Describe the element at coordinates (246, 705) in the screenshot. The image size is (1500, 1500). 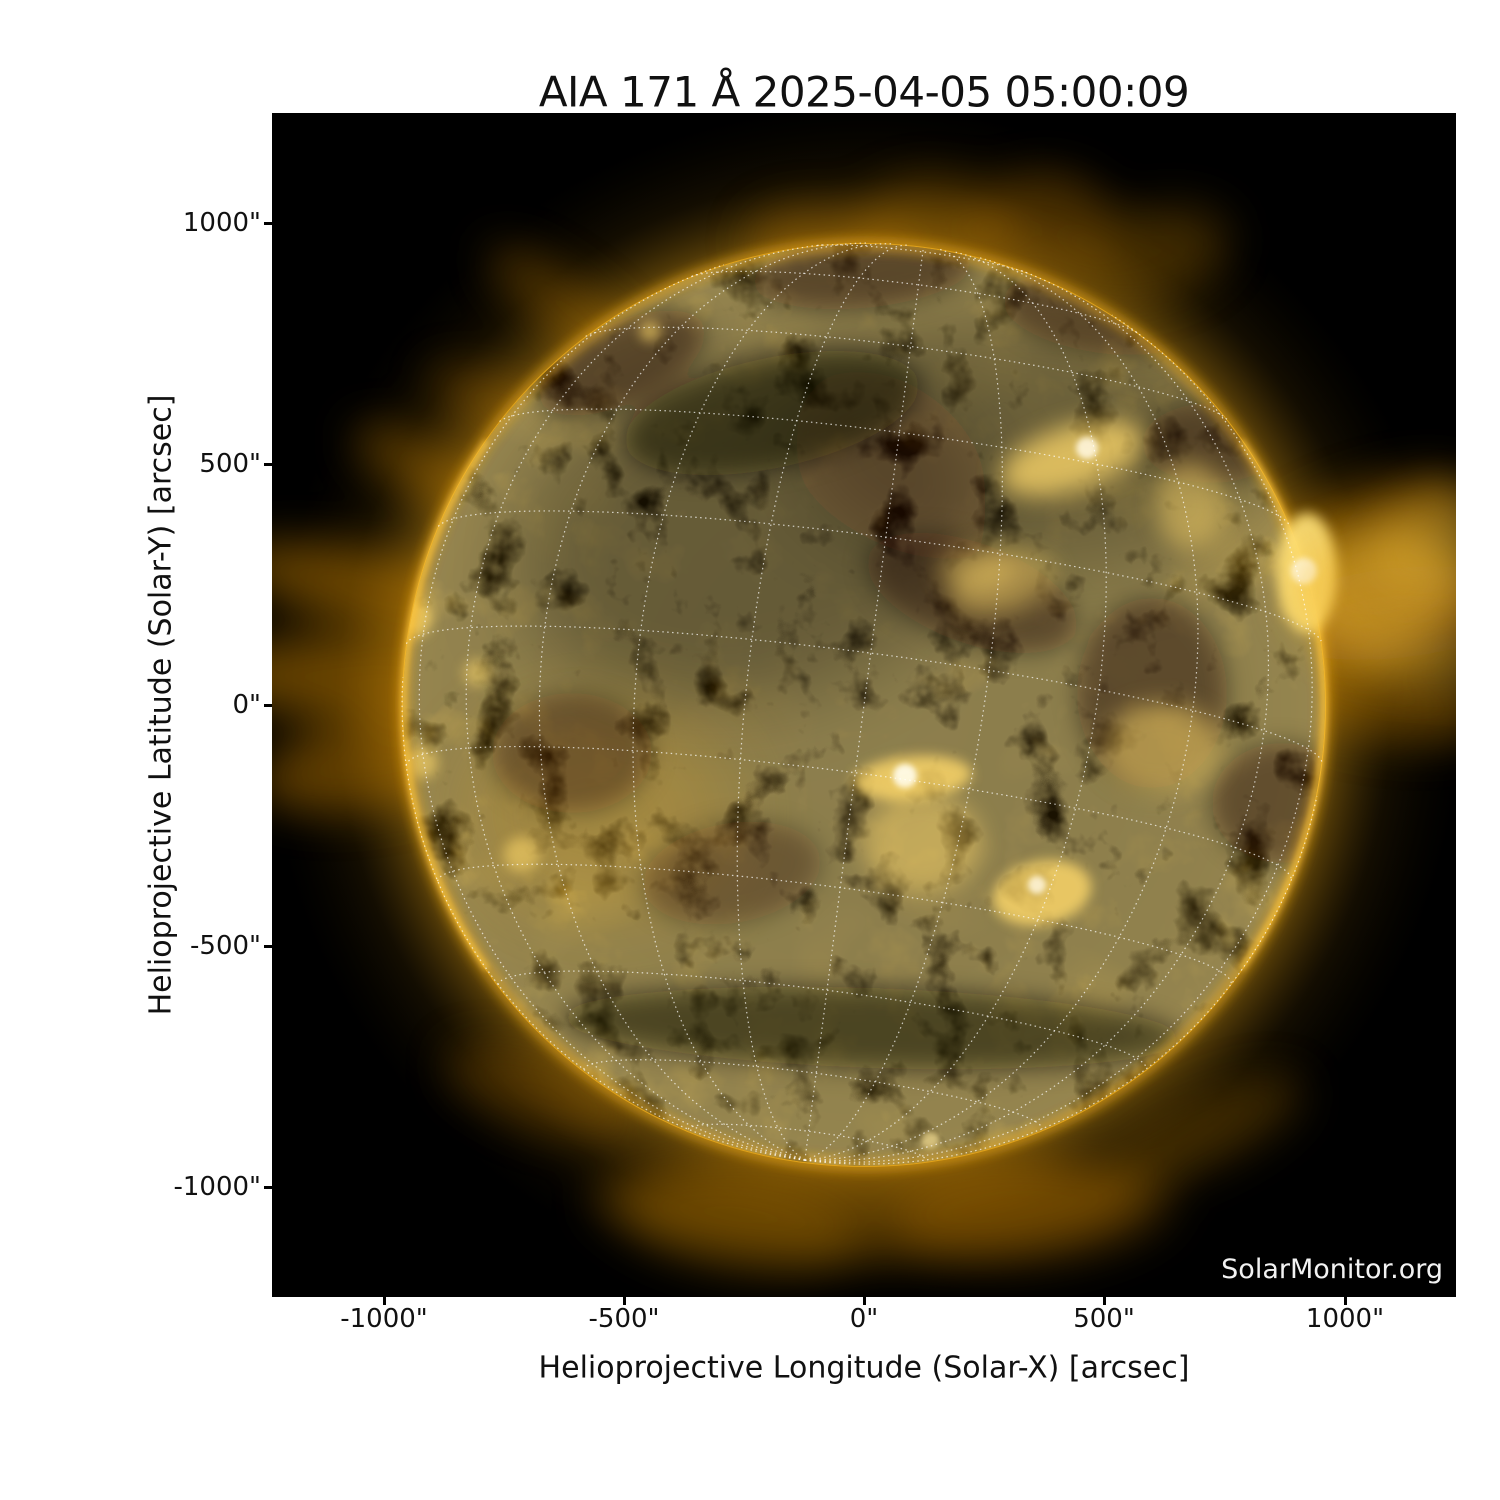
I see `y-tick-label: 0"` at that location.